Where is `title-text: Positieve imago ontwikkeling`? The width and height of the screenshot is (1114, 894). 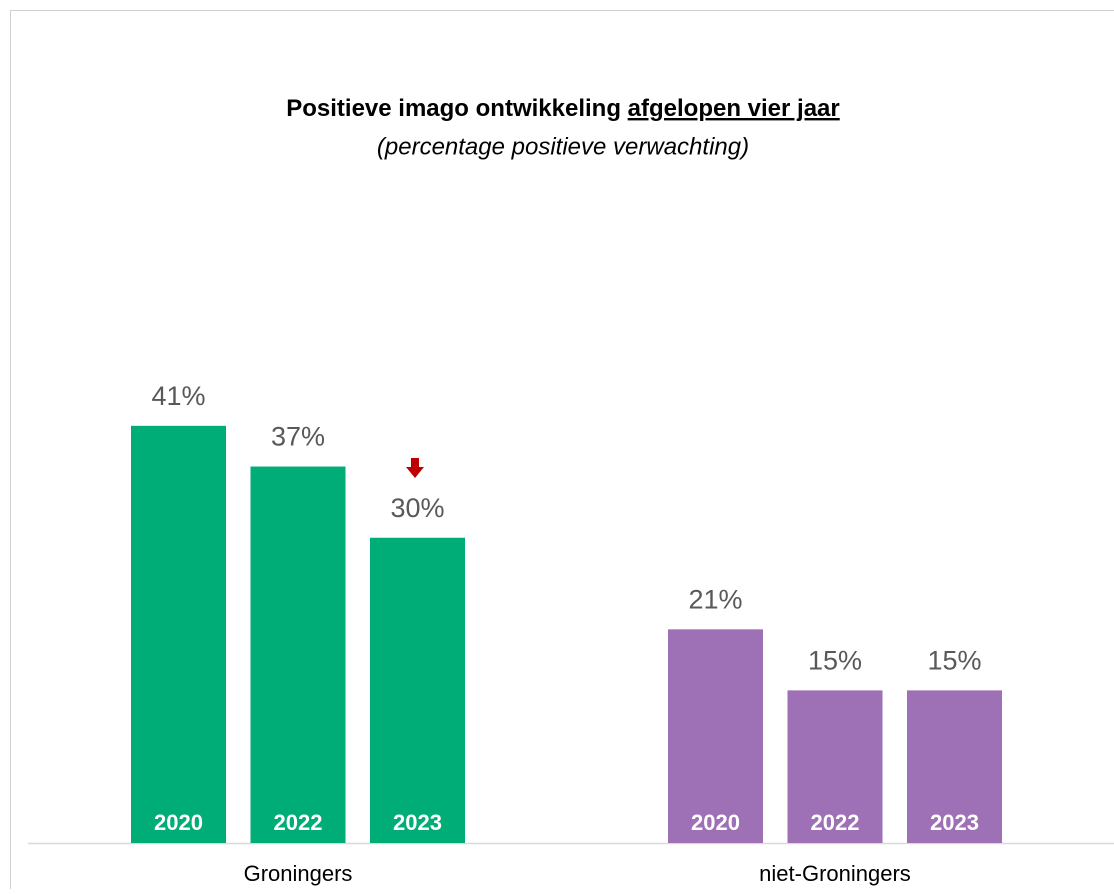
title-text: Positieve imago ontwikkeling is located at coordinates (453, 108).